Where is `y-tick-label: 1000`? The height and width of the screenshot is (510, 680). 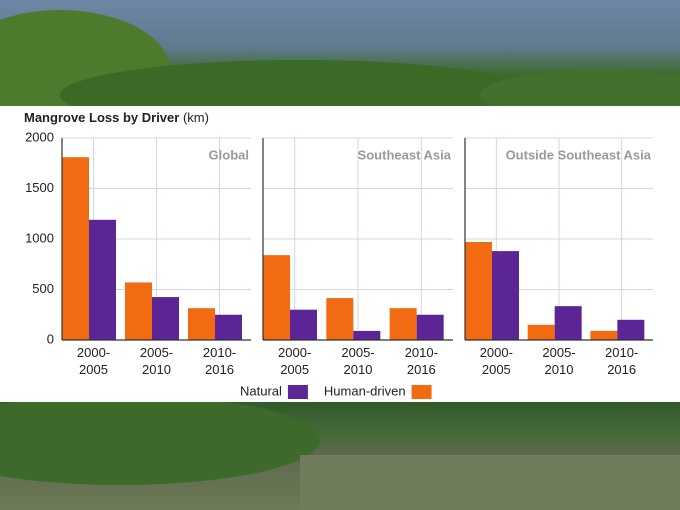
y-tick-label: 1000 is located at coordinates (39, 237).